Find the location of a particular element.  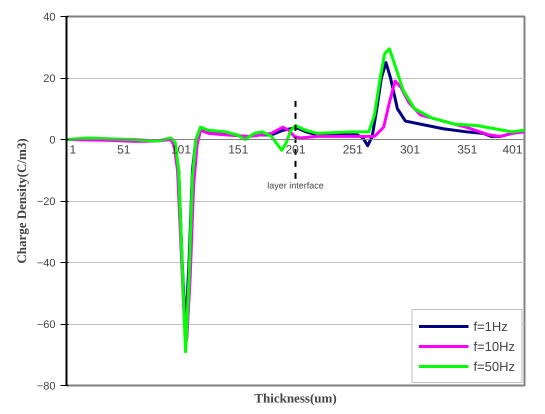

x-tick-label: 301 is located at coordinates (410, 149).